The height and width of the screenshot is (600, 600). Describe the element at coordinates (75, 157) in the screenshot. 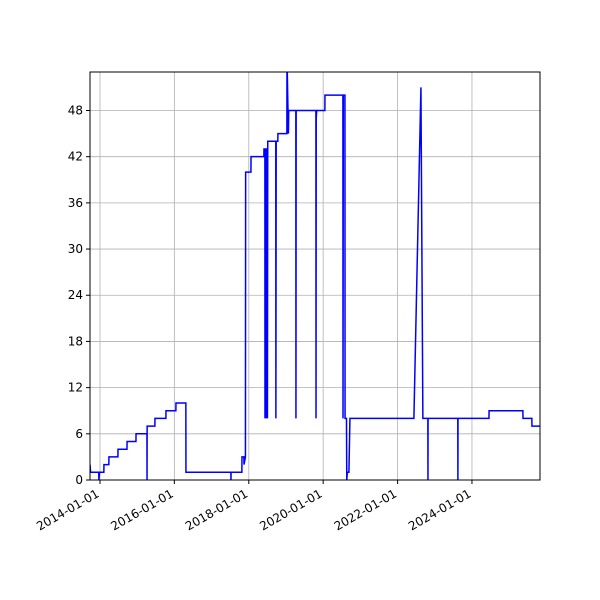

I see `y-tick-label: 42` at that location.